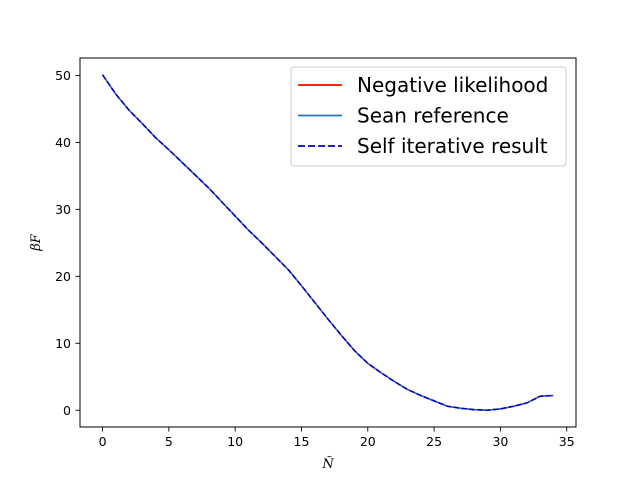 This screenshot has height=480, width=640. I want to click on x-axis-ticks: 0 5 10 15 20 25 30 35, so click(337, 438).